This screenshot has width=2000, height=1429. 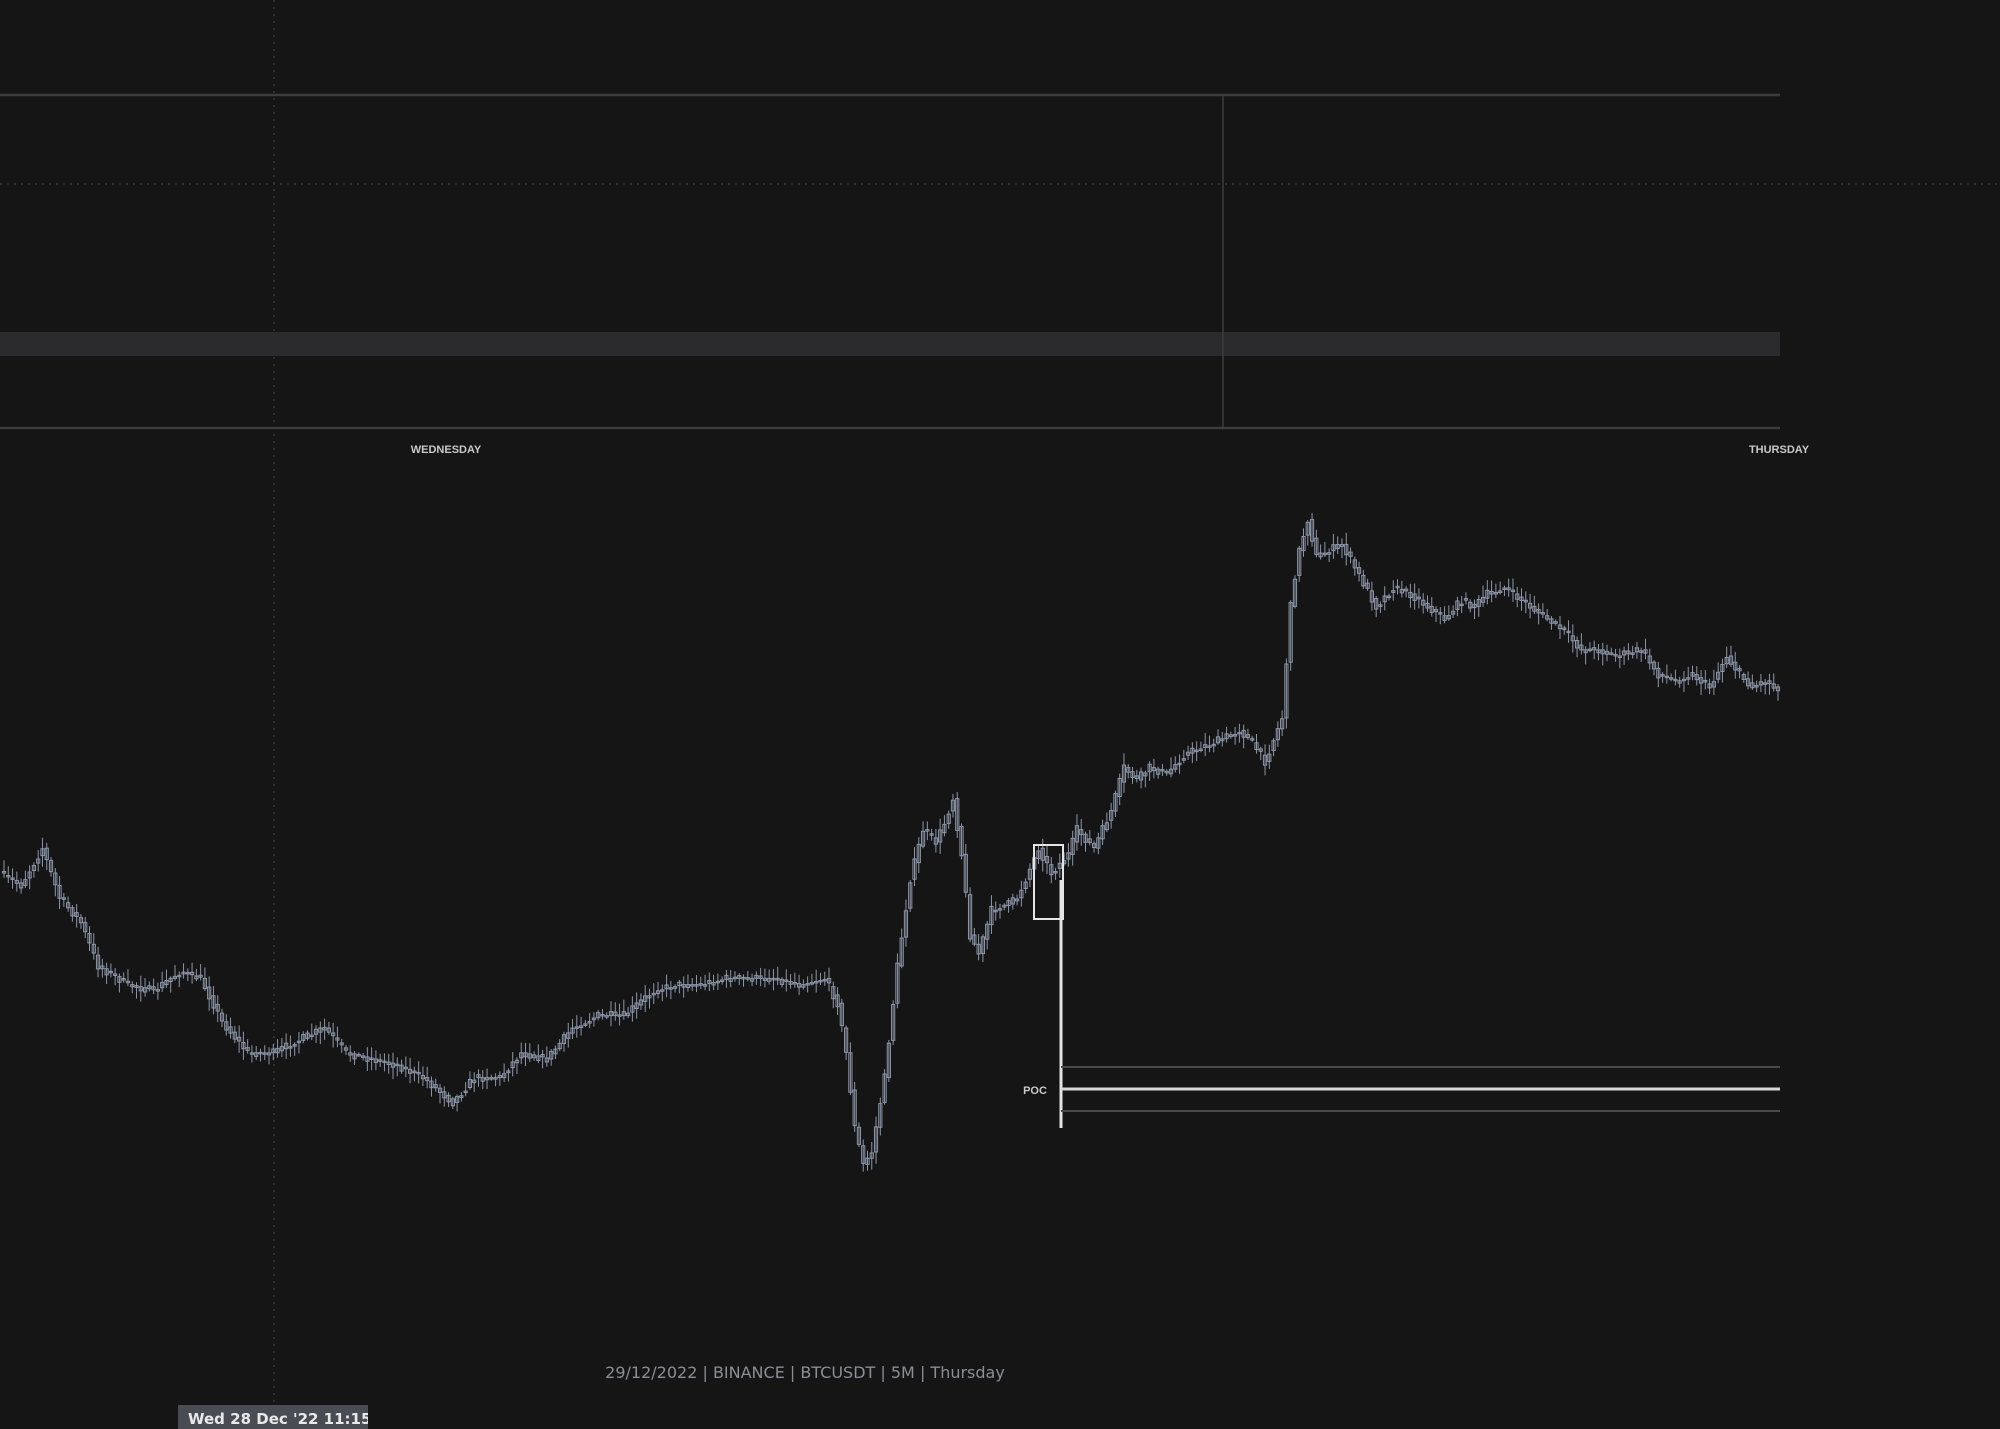 What do you see at coordinates (967, 1372) in the screenshot?
I see `caption-day: Thursday` at bounding box center [967, 1372].